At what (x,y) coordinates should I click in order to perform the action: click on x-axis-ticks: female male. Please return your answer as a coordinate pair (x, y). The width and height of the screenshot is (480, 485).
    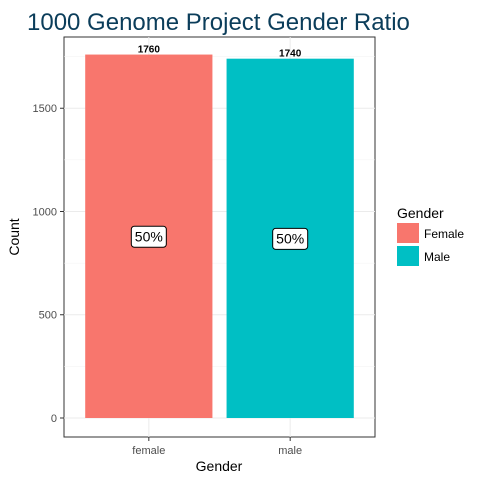
    Looking at the image, I should click on (217, 447).